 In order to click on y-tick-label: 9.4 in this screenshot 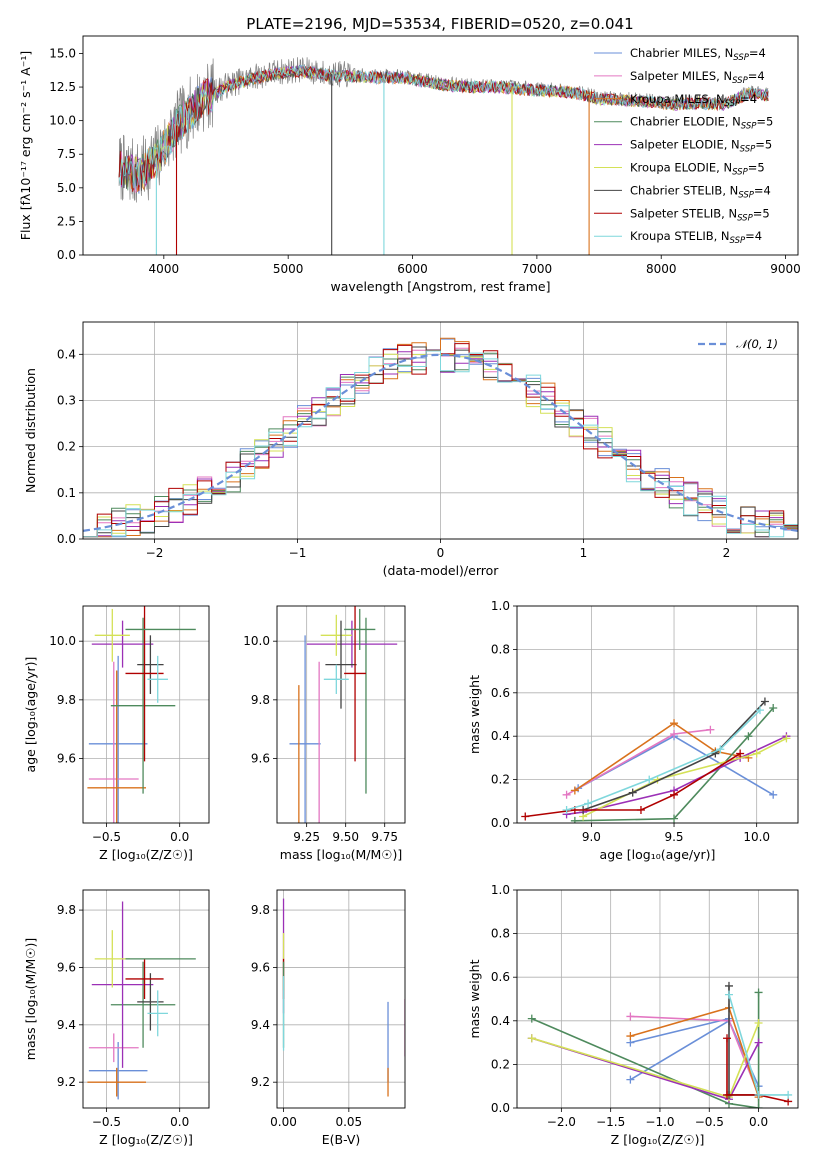, I will do `click(260, 1025)`.